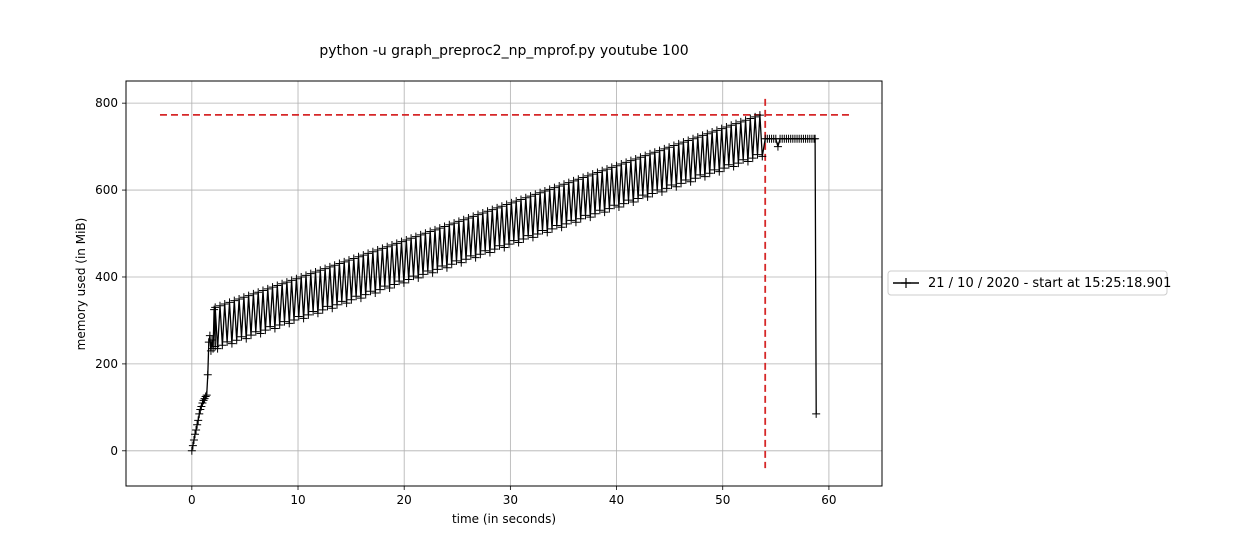  Describe the element at coordinates (1027, 283) in the screenshot. I see `legend-box` at that location.